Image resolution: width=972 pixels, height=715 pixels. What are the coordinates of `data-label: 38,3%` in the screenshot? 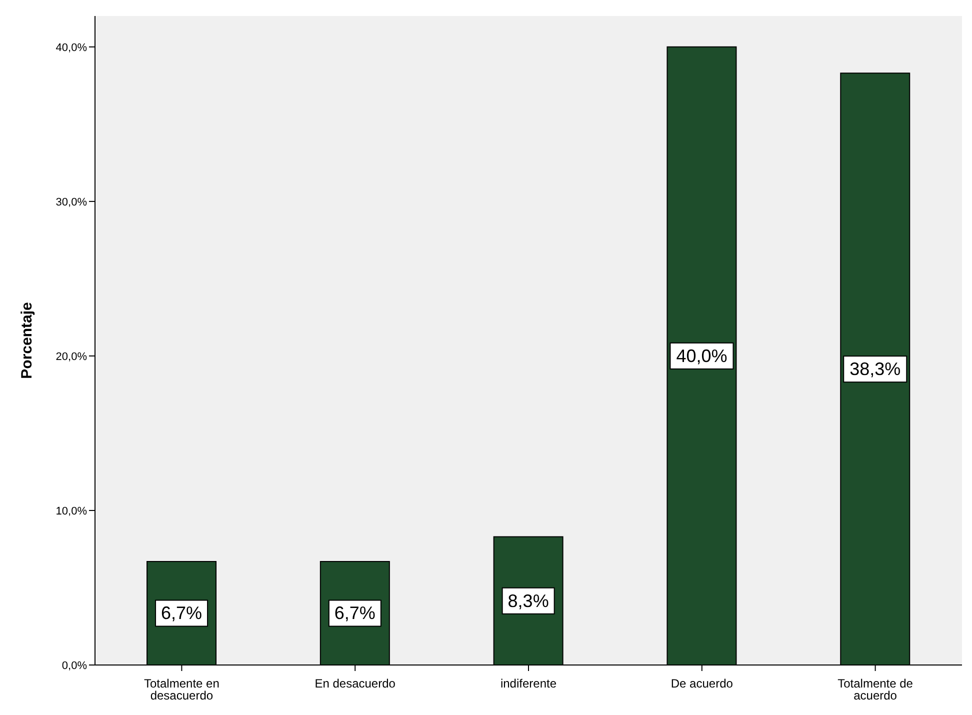 It's located at (875, 369).